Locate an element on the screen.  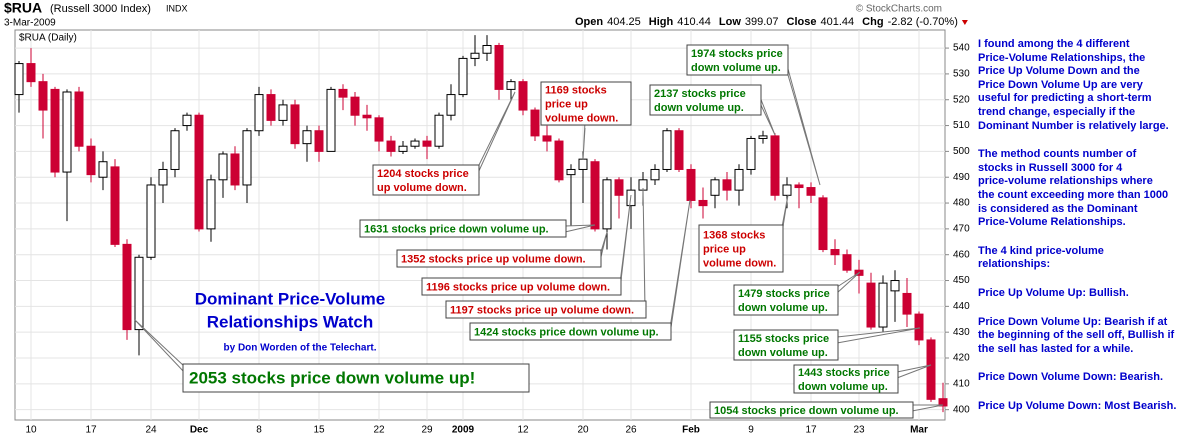
note-line: Price Up Volume Down and the is located at coordinates (1059, 71).